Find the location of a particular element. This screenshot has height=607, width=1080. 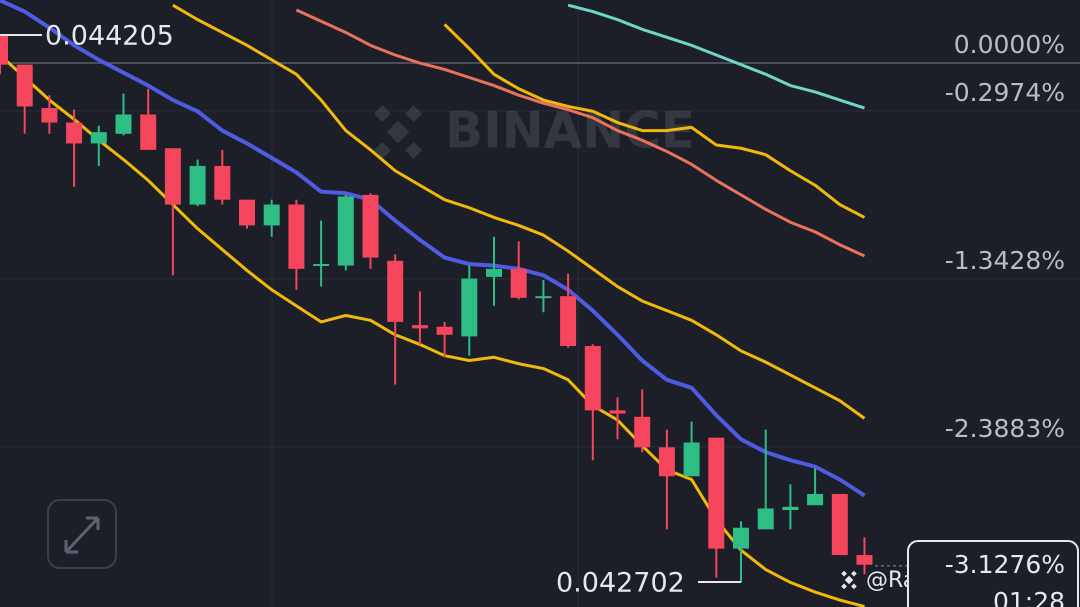

countdown: 01:28 is located at coordinates (1029, 597).